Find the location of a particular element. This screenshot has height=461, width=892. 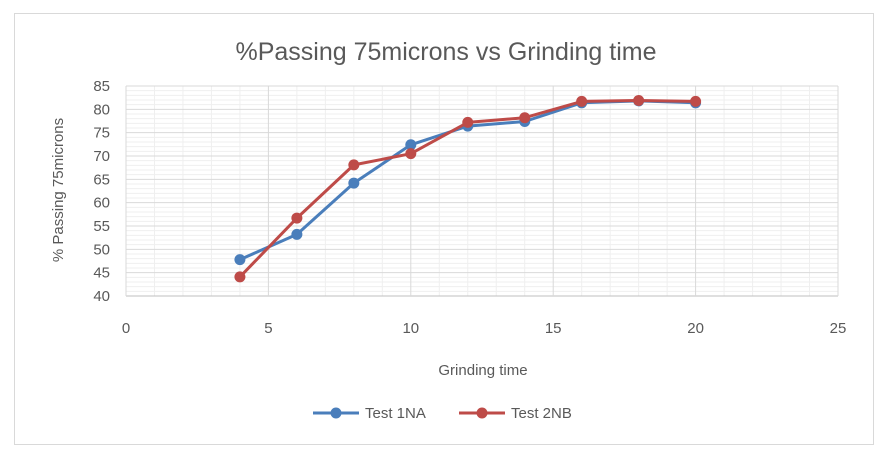

x-tick-label: 10 is located at coordinates (410, 328).